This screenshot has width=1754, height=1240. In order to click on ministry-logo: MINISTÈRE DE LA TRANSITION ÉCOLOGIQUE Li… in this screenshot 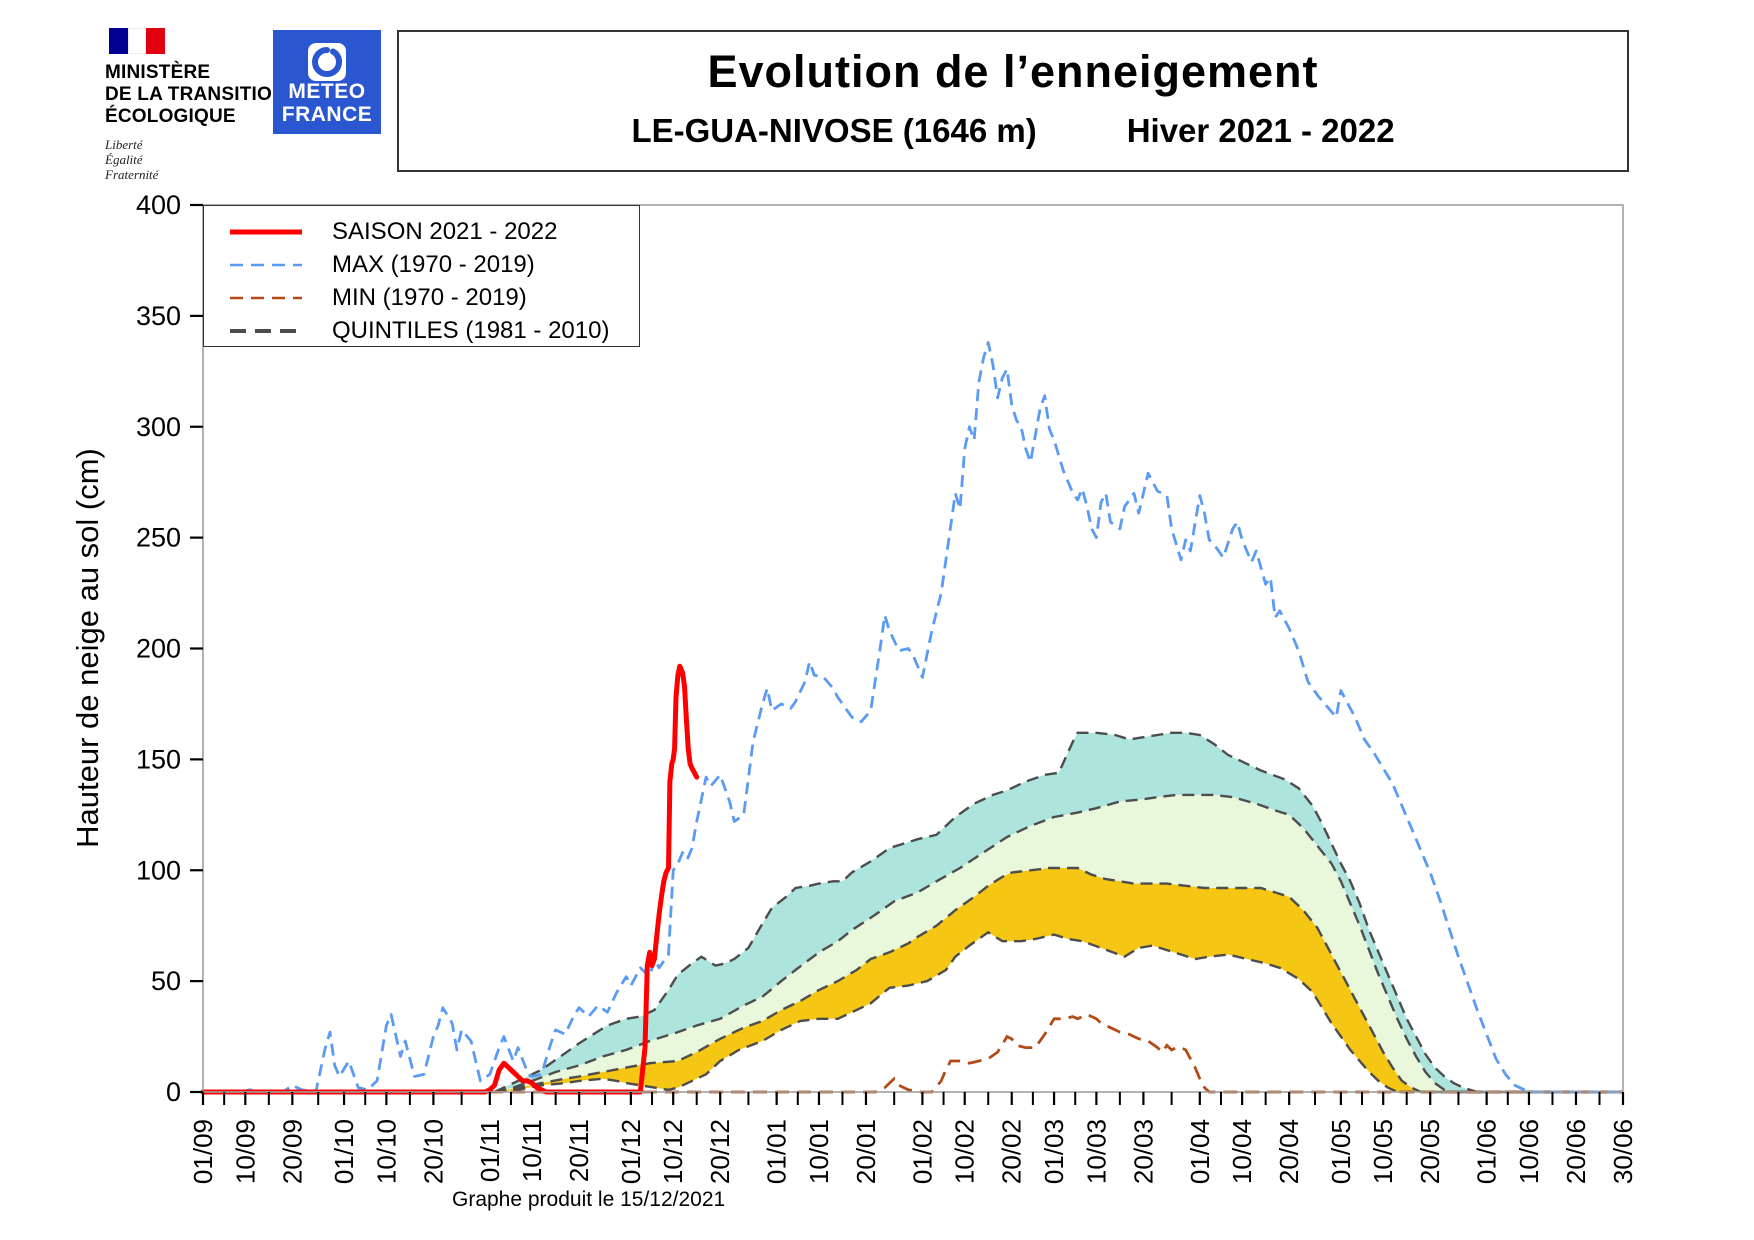, I will do `click(197, 105)`.